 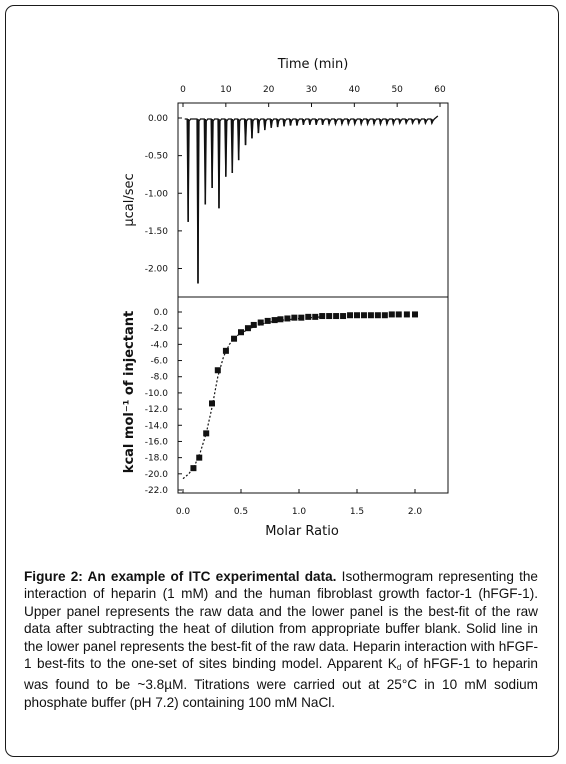 What do you see at coordinates (355, 90) in the screenshot?
I see `upper-x-tick-label: 40` at bounding box center [355, 90].